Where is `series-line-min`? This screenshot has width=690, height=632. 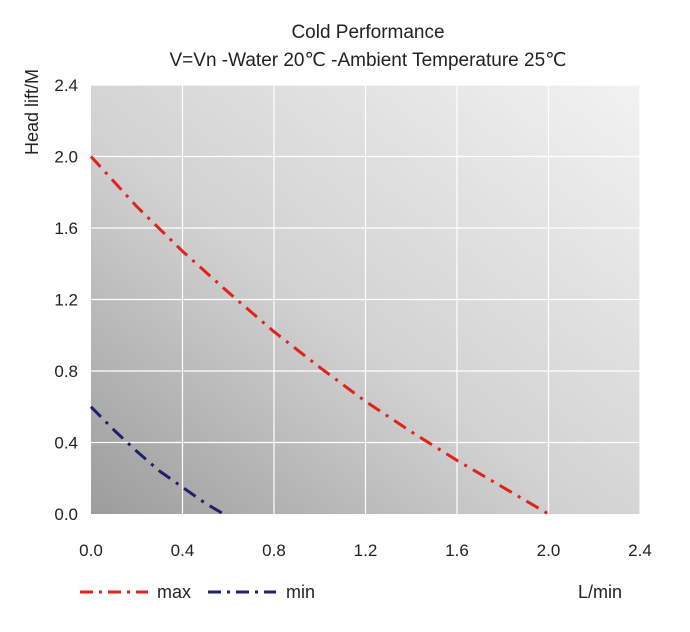 series-line-min is located at coordinates (157, 460).